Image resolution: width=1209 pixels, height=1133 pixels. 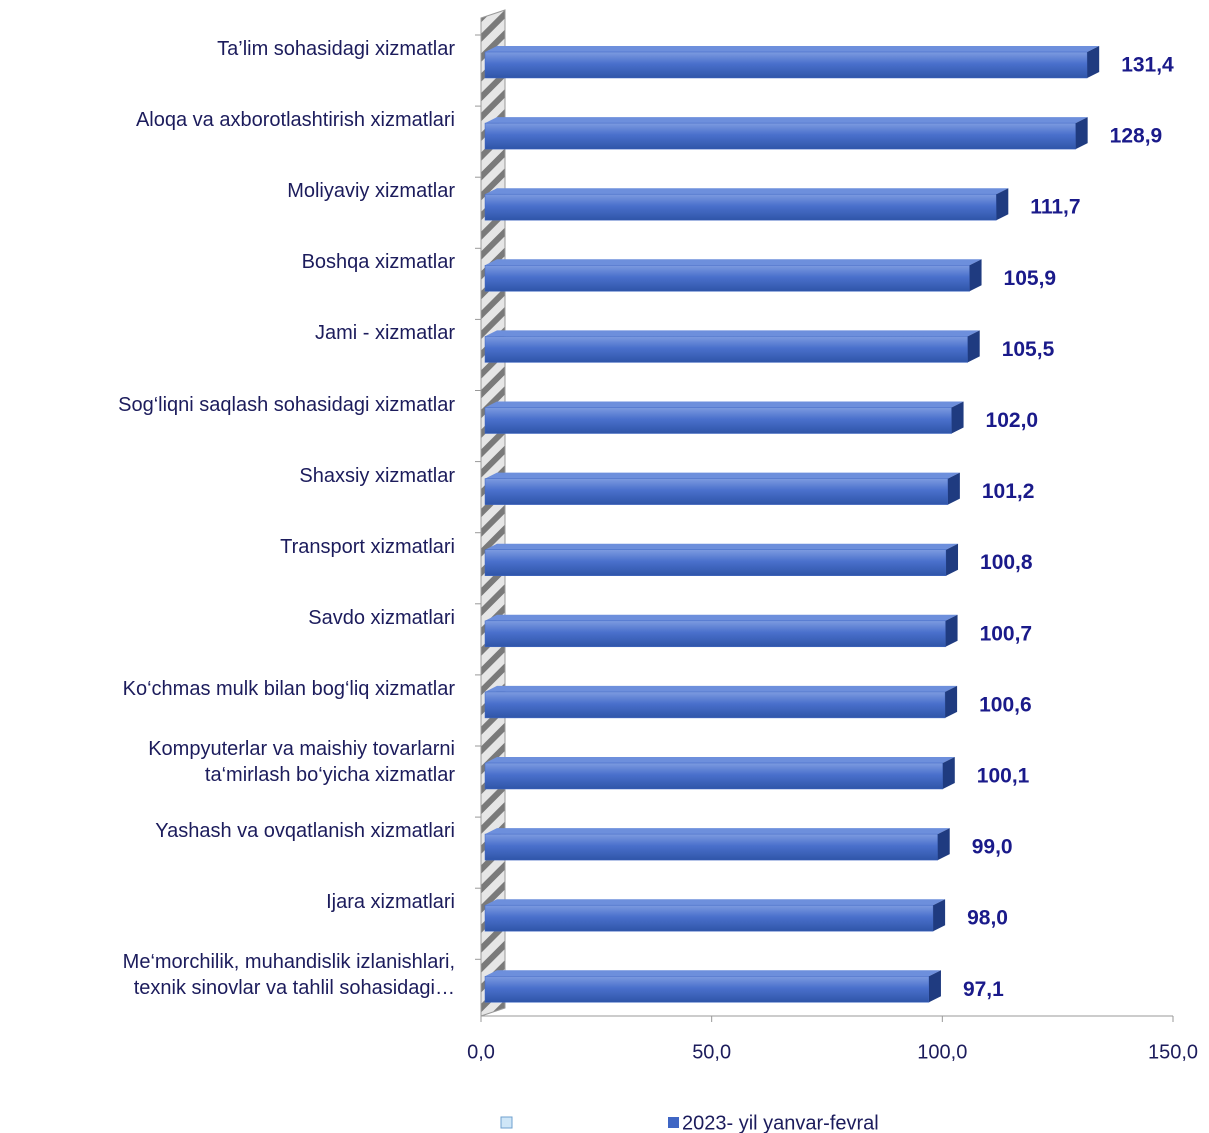 What do you see at coordinates (1005, 704) in the screenshot?
I see `value-label: 100,6` at bounding box center [1005, 704].